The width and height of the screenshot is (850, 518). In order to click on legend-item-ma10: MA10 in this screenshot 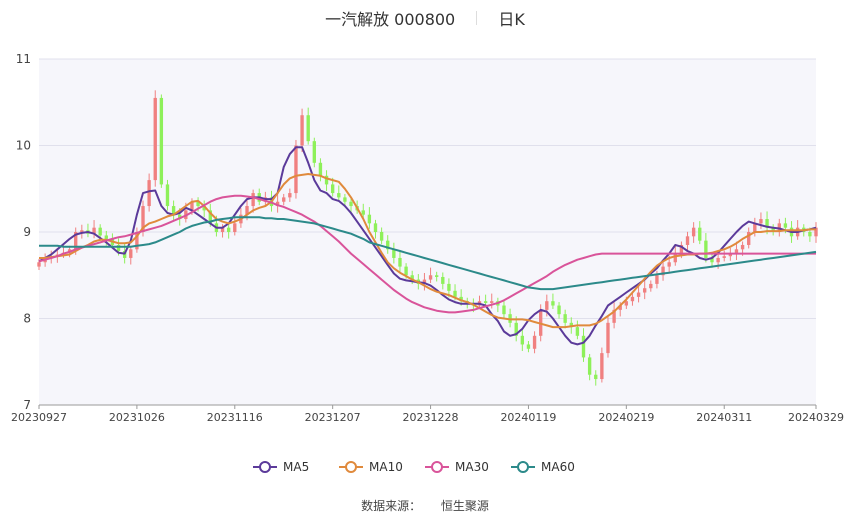, I will do `click(371, 467)`.